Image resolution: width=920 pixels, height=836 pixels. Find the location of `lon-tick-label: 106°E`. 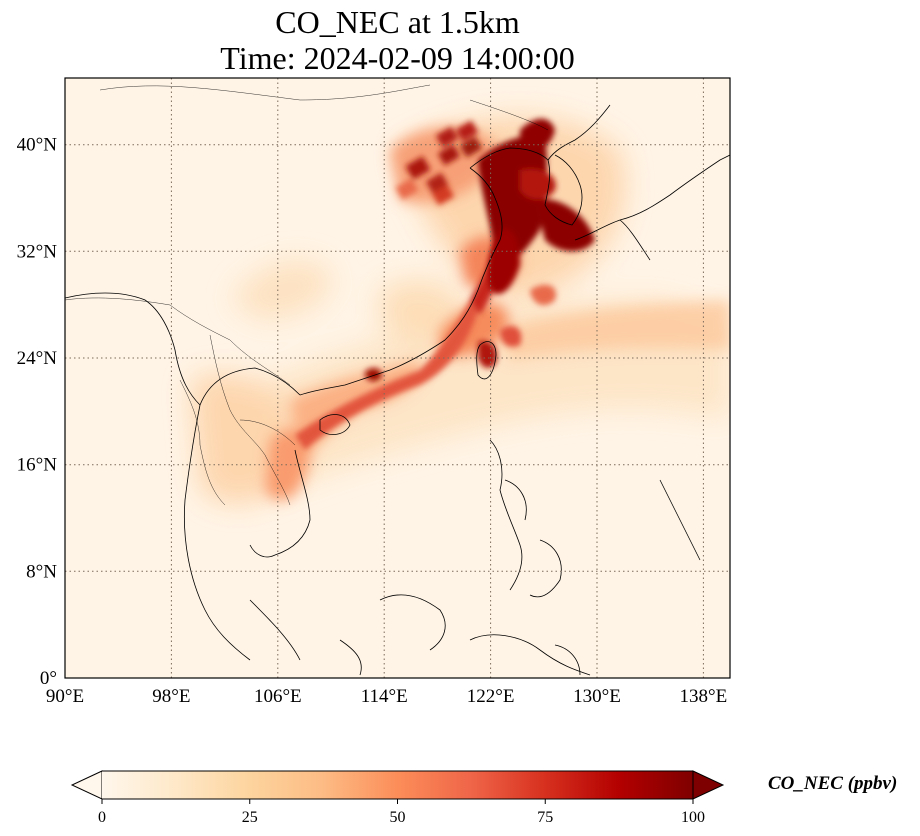

lon-tick-label: 106°E is located at coordinates (278, 696).